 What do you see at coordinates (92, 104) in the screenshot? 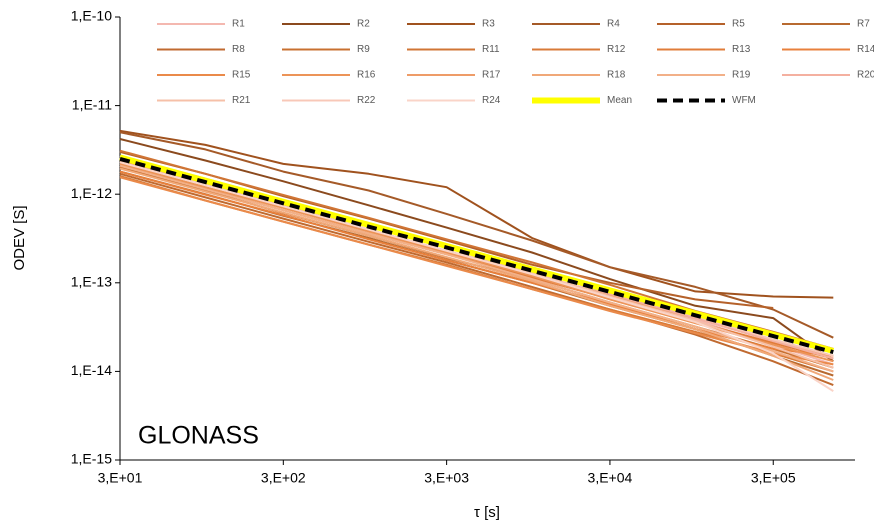
I see `y-tick-label: 1,E-11` at bounding box center [92, 104].